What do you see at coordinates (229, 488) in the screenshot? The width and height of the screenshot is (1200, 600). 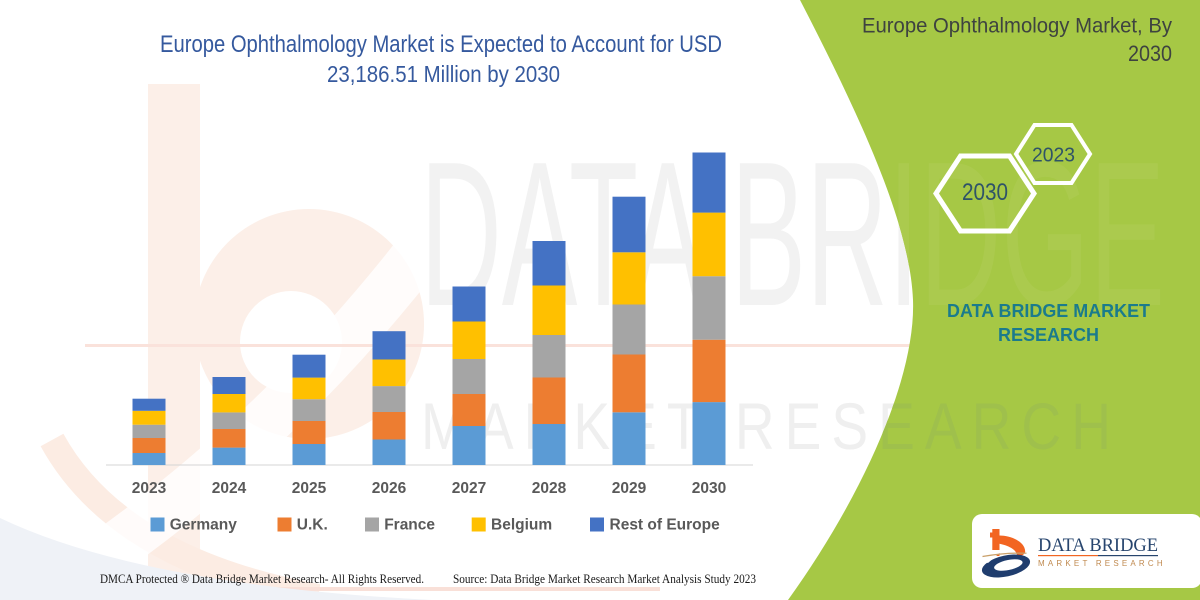 I see `svg-text: 2024` at bounding box center [229, 488].